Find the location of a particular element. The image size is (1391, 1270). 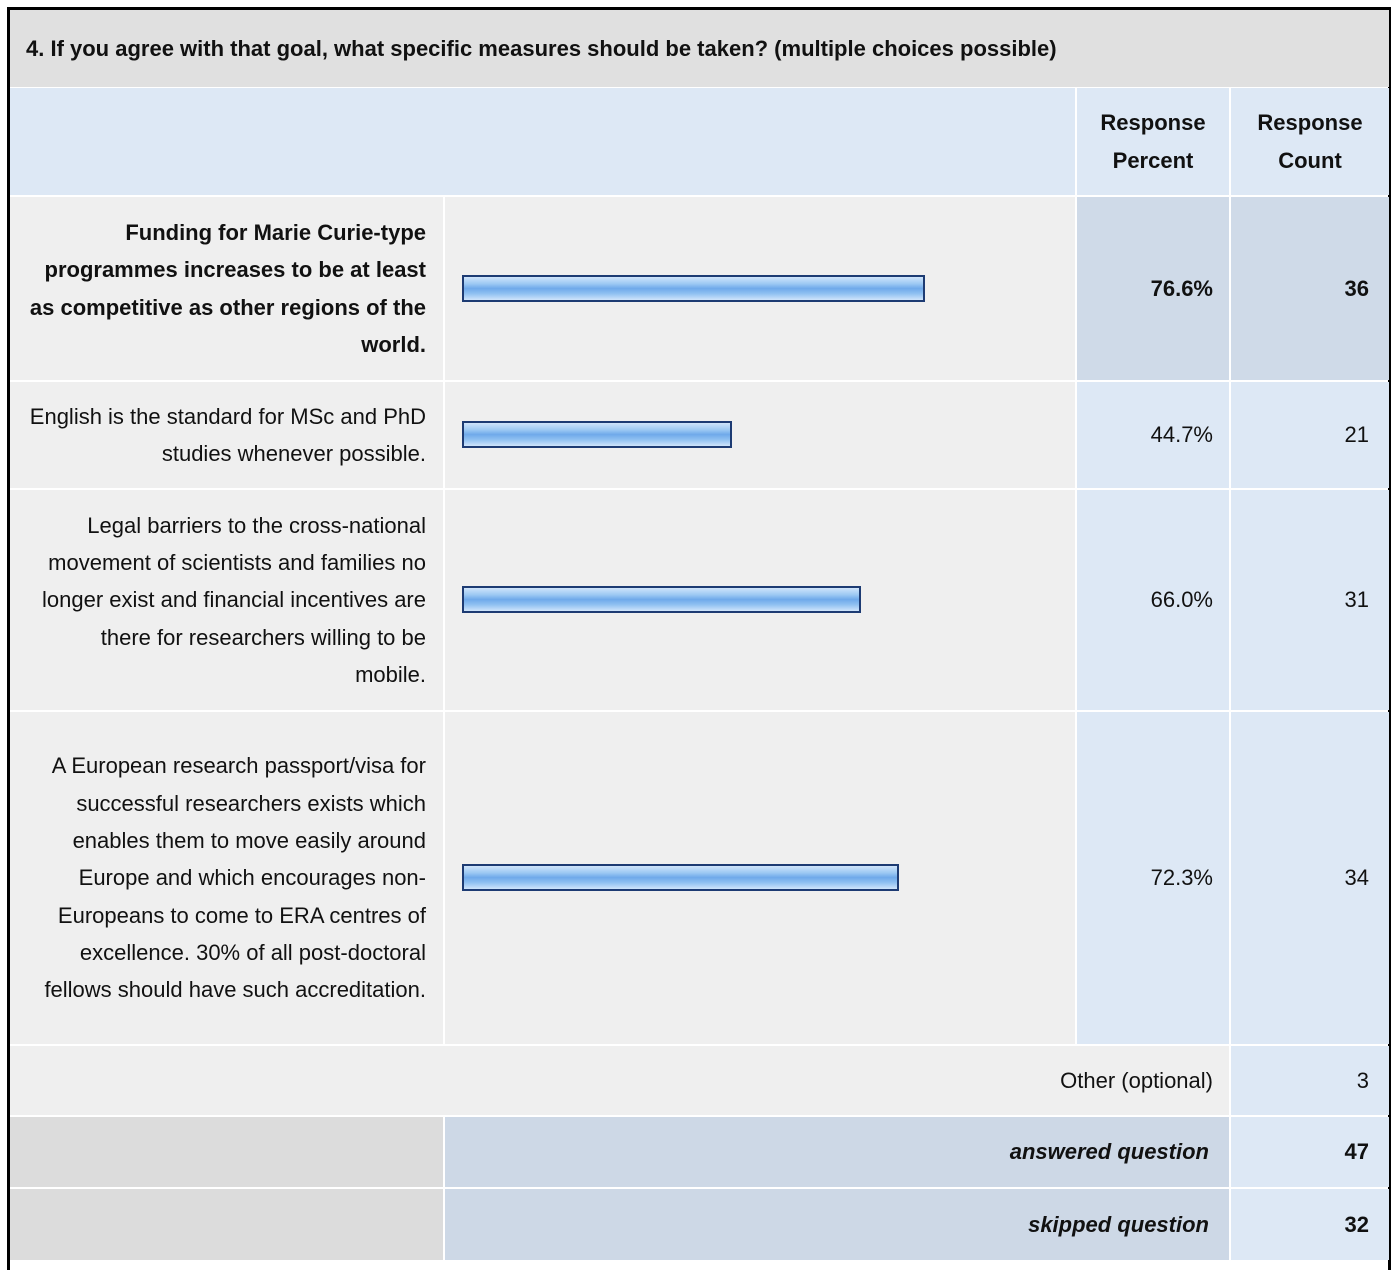

other-label-text: Other (optional) is located at coordinates (1136, 1080).